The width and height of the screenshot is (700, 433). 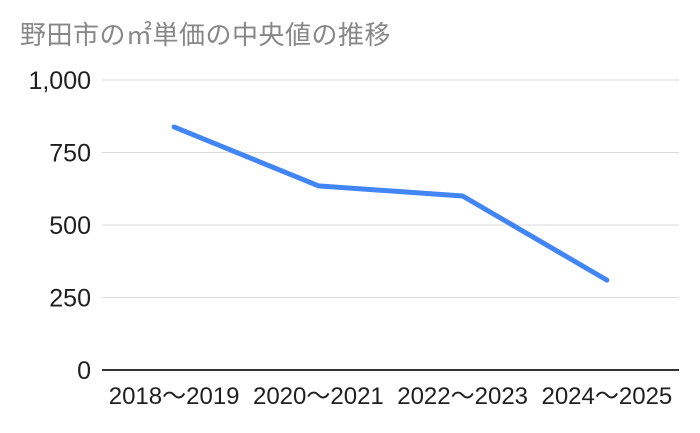 I want to click on y-tick-label: 750, so click(x=70, y=153).